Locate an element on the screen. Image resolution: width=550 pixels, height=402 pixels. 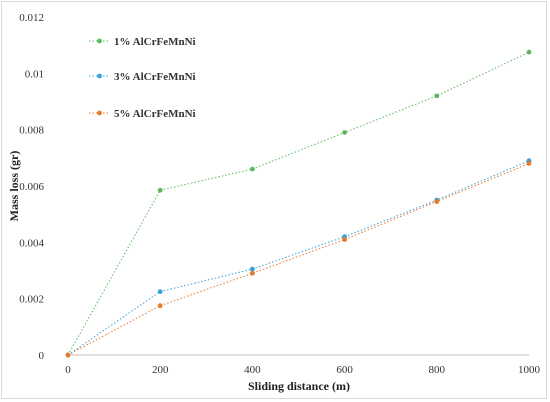
x-tick-label: 1000 is located at coordinates (529, 370).